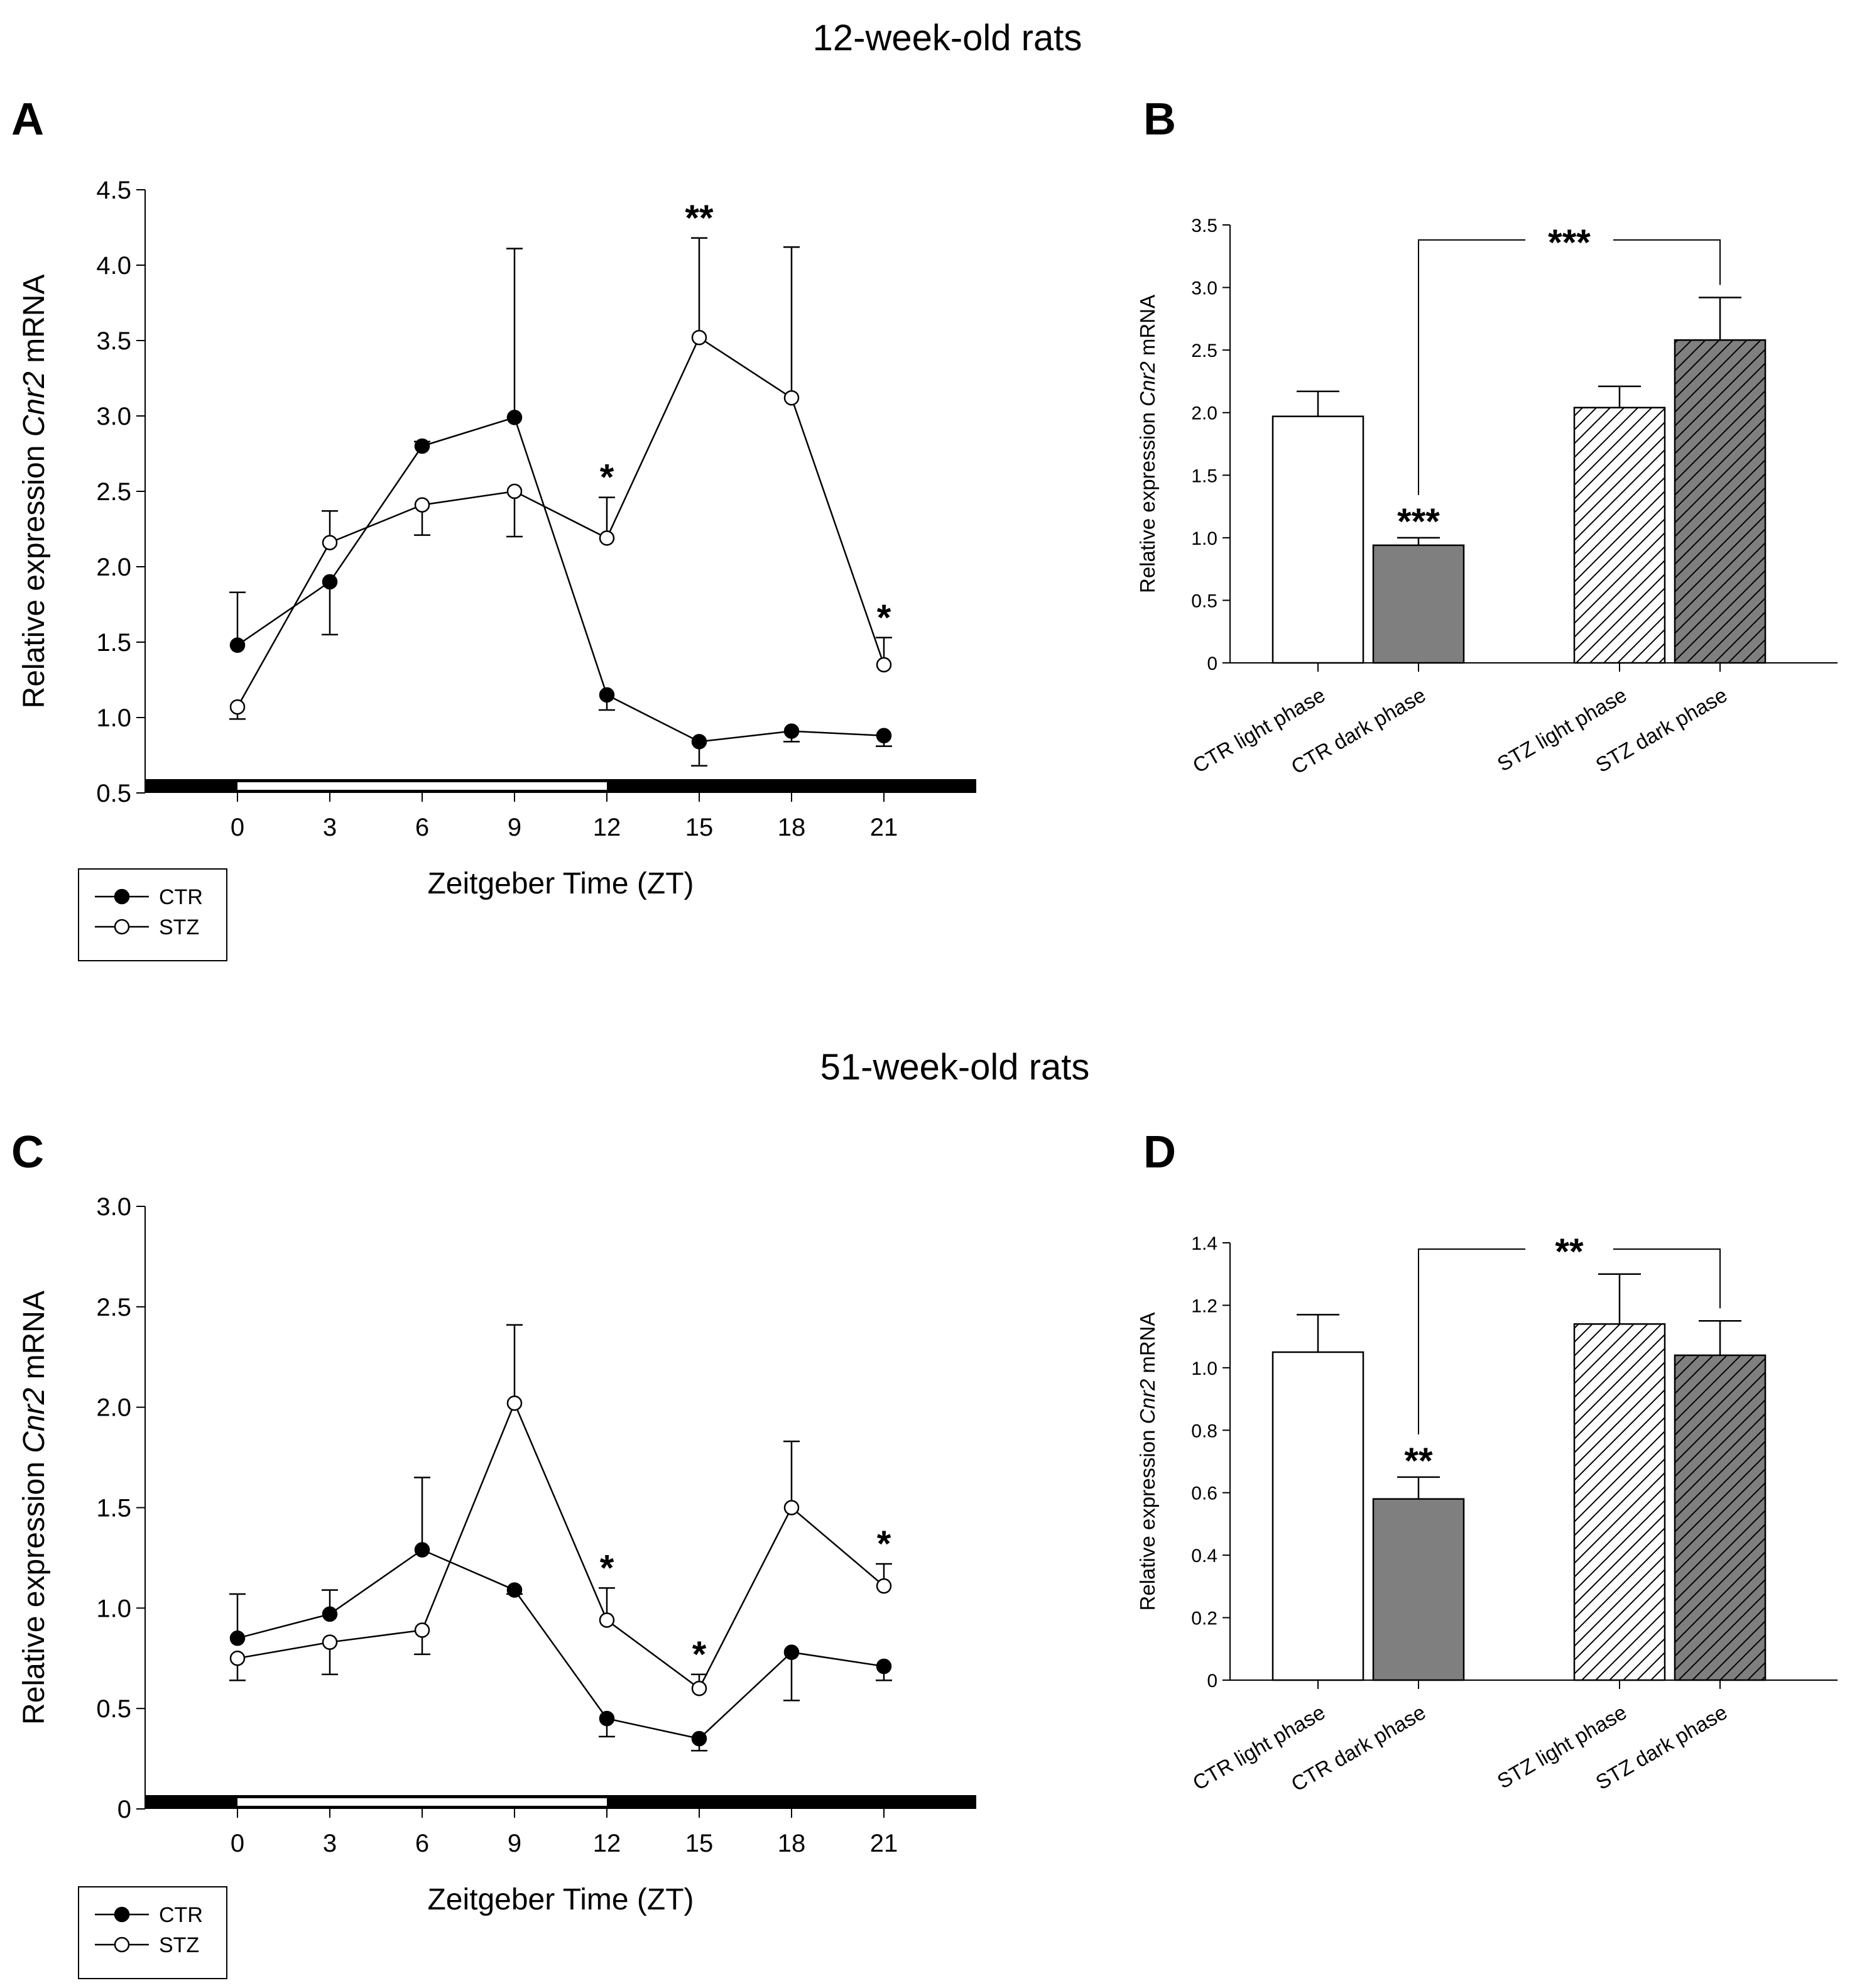  Describe the element at coordinates (1204, 1431) in the screenshot. I see `y-tick-label: 0.8` at that location.